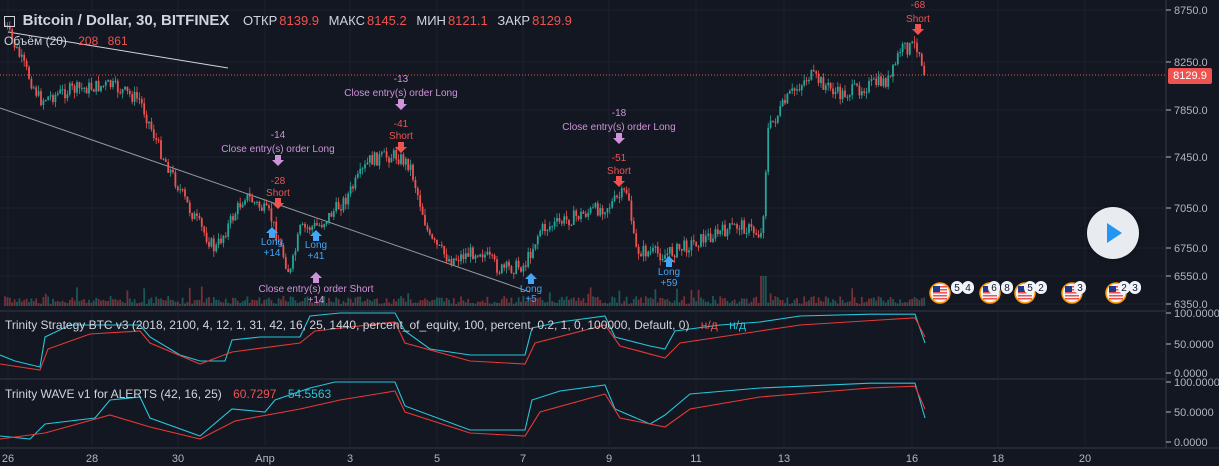 The height and width of the screenshot is (466, 1219). I want to click on strategy-value-1: н/д, so click(709, 325).